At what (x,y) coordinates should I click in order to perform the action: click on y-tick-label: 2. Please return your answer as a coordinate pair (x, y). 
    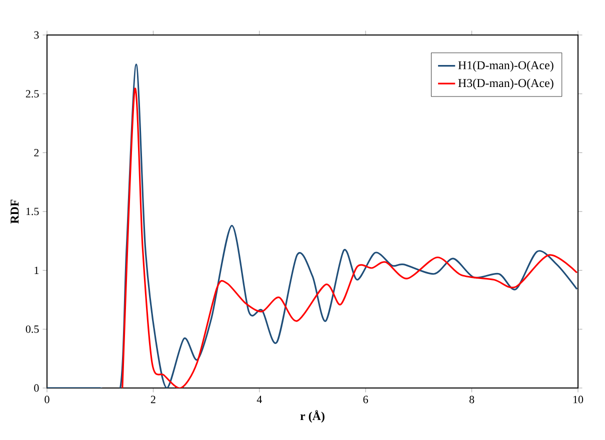
    Looking at the image, I should click on (36, 152).